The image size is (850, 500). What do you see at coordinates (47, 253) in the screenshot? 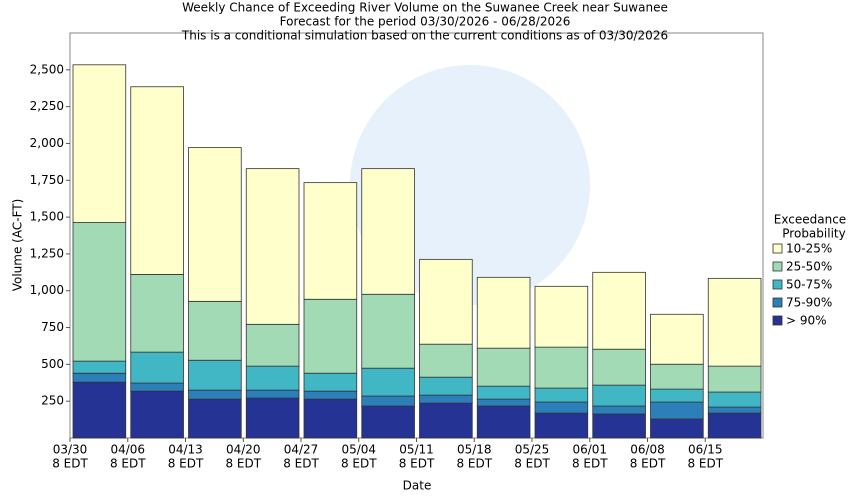
I see `y-tick-label: 1,250` at bounding box center [47, 253].